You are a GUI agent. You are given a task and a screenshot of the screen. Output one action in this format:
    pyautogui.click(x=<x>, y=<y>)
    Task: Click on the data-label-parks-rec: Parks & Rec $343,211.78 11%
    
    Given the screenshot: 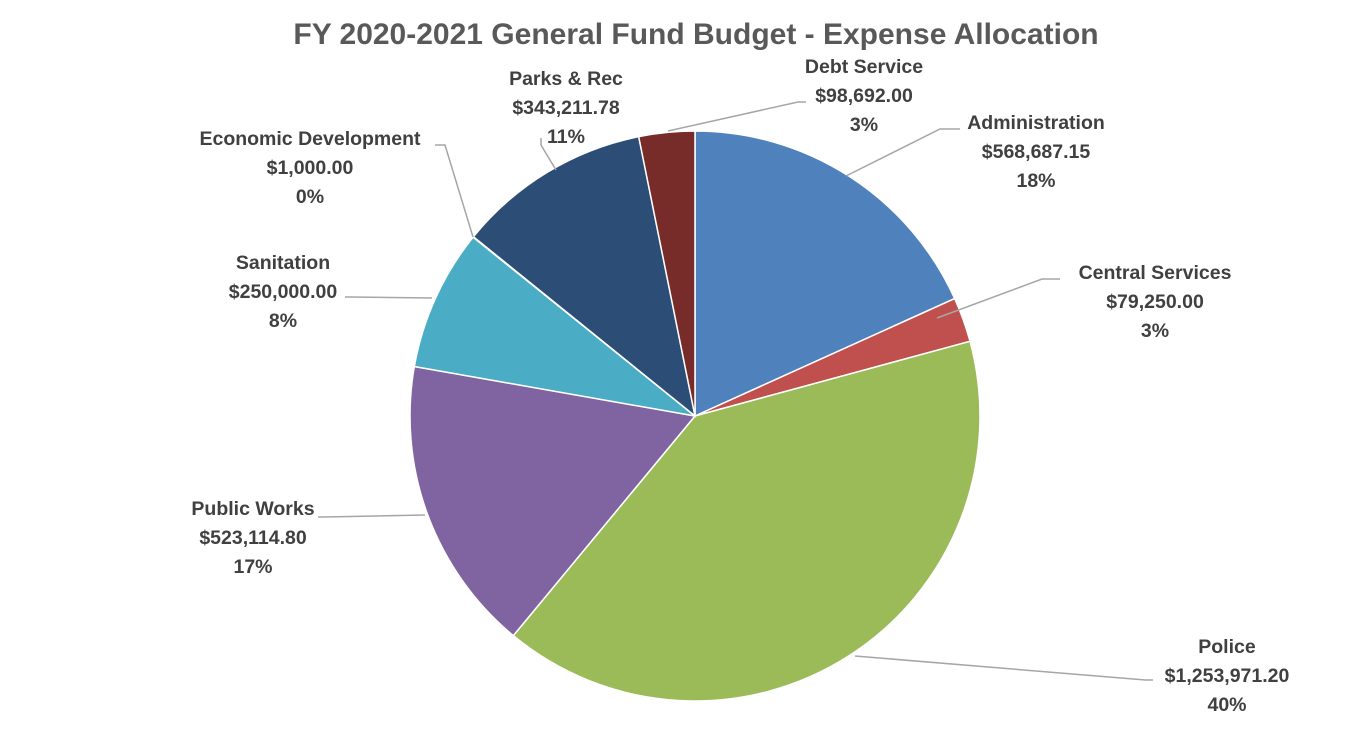 What is the action you would take?
    pyautogui.click(x=566, y=108)
    